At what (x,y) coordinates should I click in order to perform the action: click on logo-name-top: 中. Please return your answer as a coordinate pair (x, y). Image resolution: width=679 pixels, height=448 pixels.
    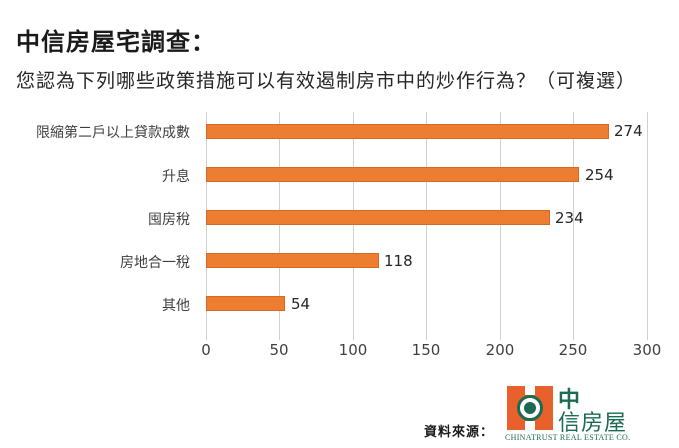
    Looking at the image, I should click on (569, 400).